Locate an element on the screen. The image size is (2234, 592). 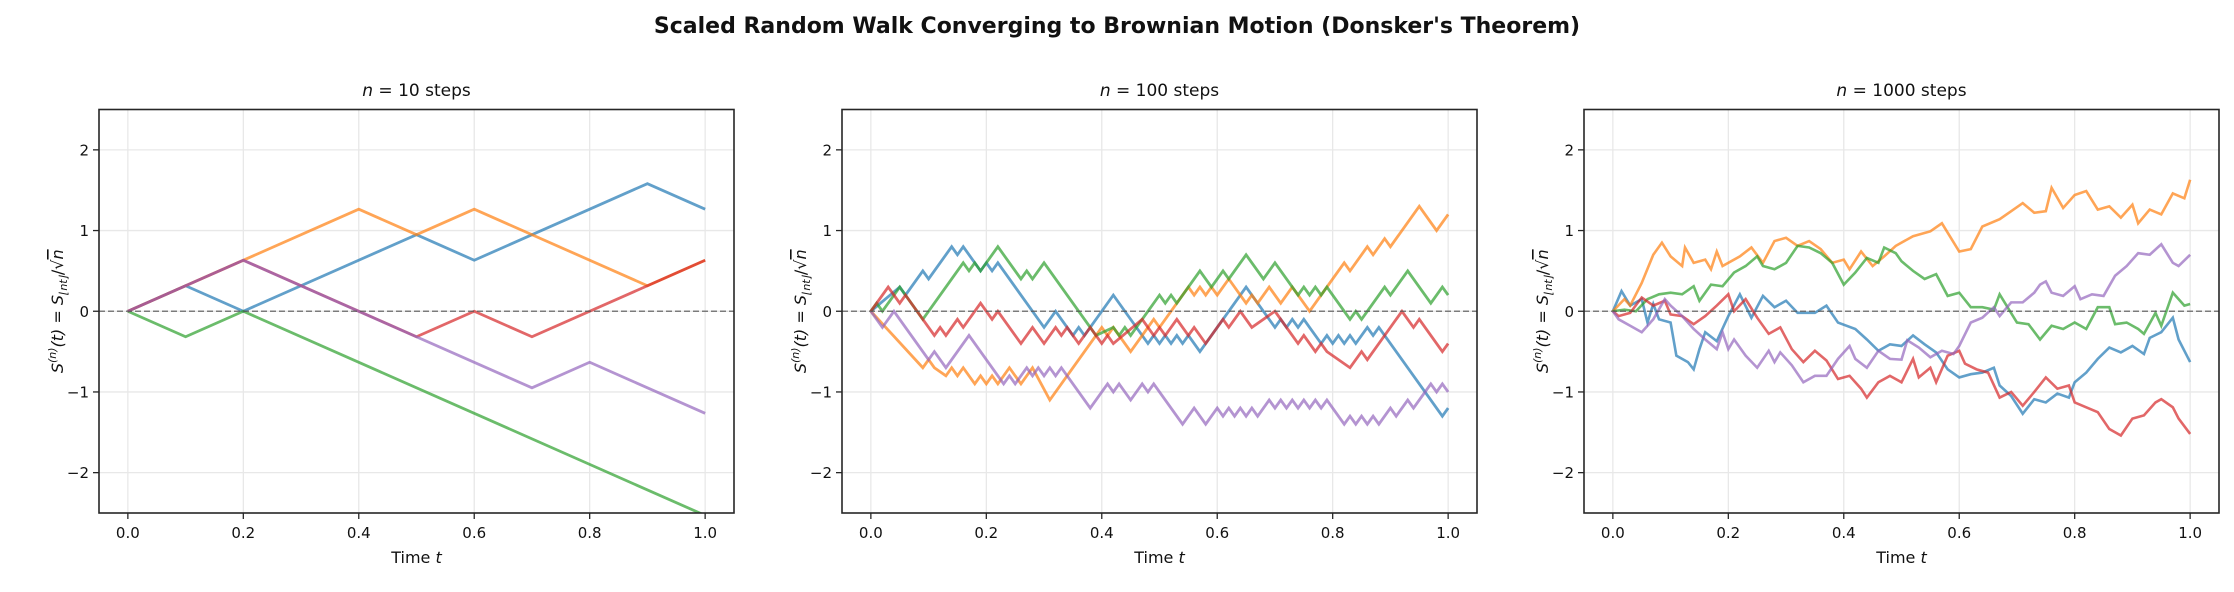
title-text: = 1000 steps is located at coordinates (1906, 91).